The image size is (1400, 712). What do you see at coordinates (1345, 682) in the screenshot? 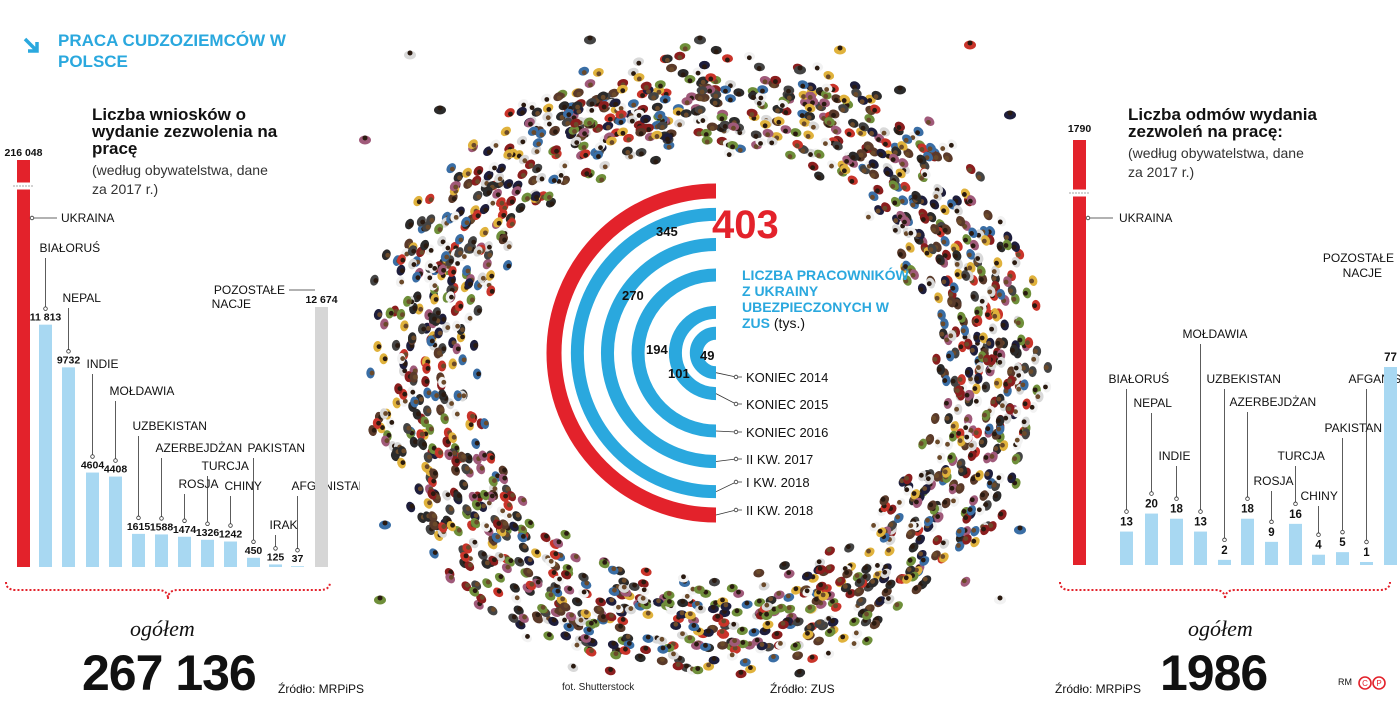
I see `author-initials: RM` at bounding box center [1345, 682].